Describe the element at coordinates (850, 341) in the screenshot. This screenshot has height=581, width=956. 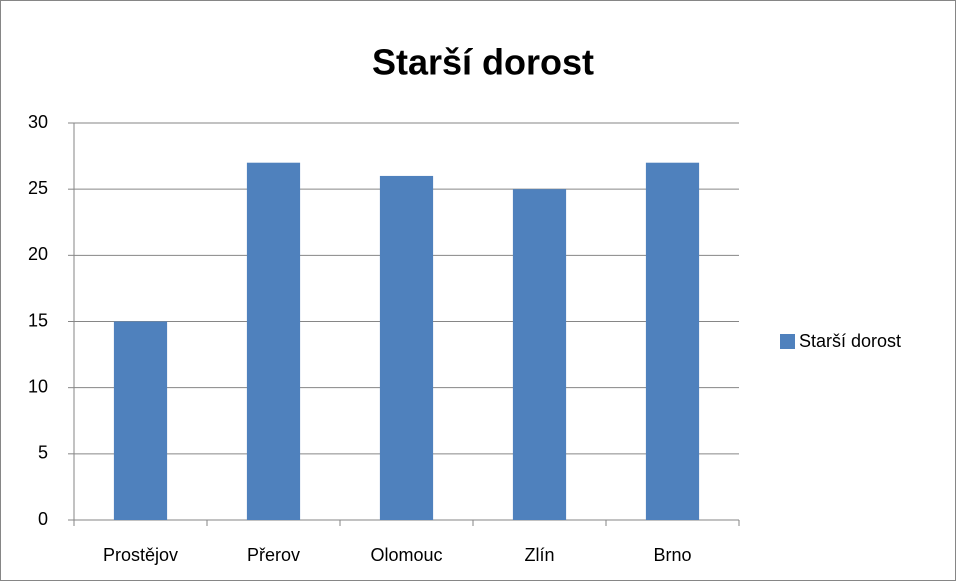
I see `legend-label: Starší dorost` at that location.